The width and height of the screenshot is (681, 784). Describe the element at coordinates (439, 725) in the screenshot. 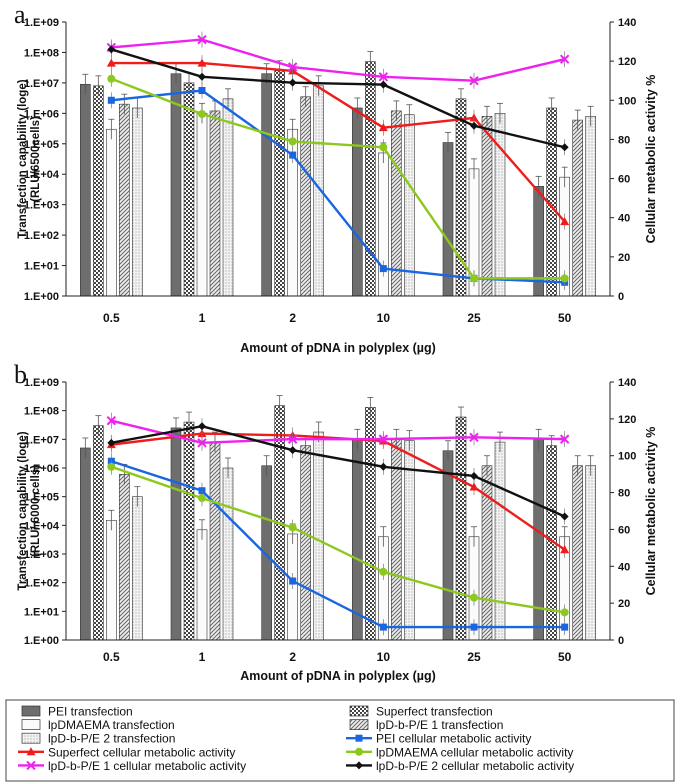

I see `legend-label: lpD-b-P/E 1 transfection` at that location.